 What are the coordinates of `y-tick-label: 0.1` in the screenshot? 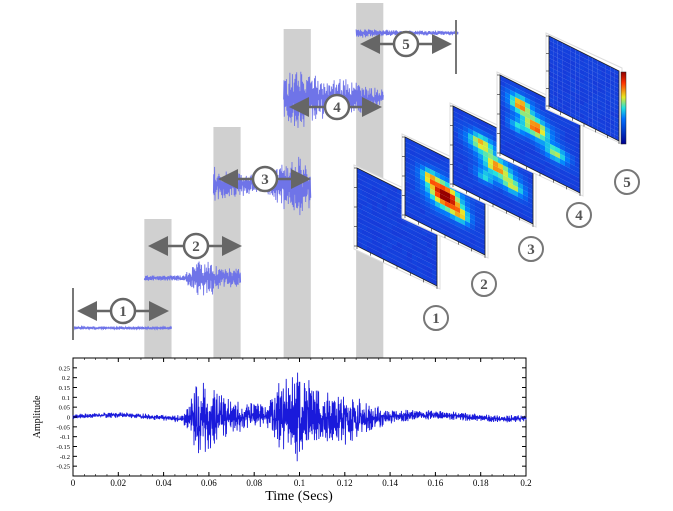 It's located at (66, 398).